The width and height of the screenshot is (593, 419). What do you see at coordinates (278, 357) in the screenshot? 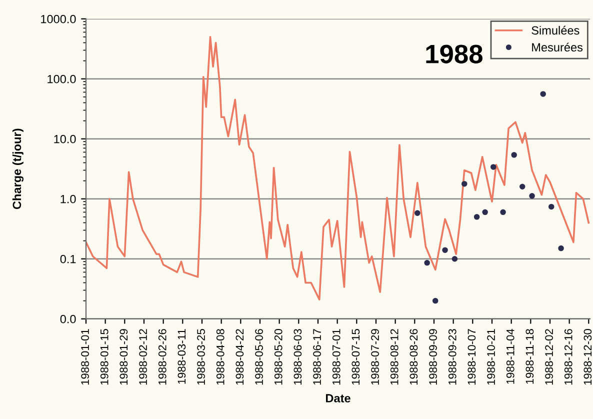
I see `x-tick-label: 1988-05-20` at bounding box center [278, 357].